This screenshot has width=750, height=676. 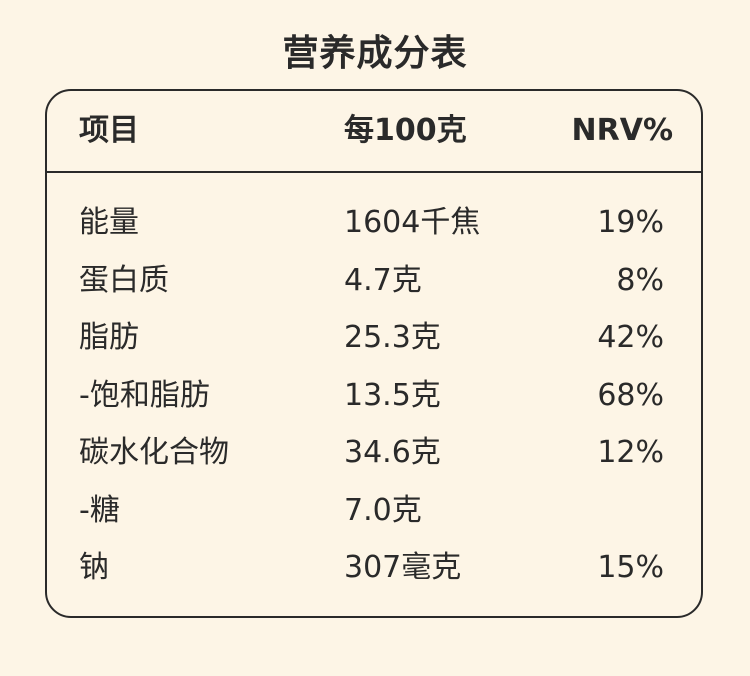 I want to click on row-nrv: 8%, so click(x=640, y=280).